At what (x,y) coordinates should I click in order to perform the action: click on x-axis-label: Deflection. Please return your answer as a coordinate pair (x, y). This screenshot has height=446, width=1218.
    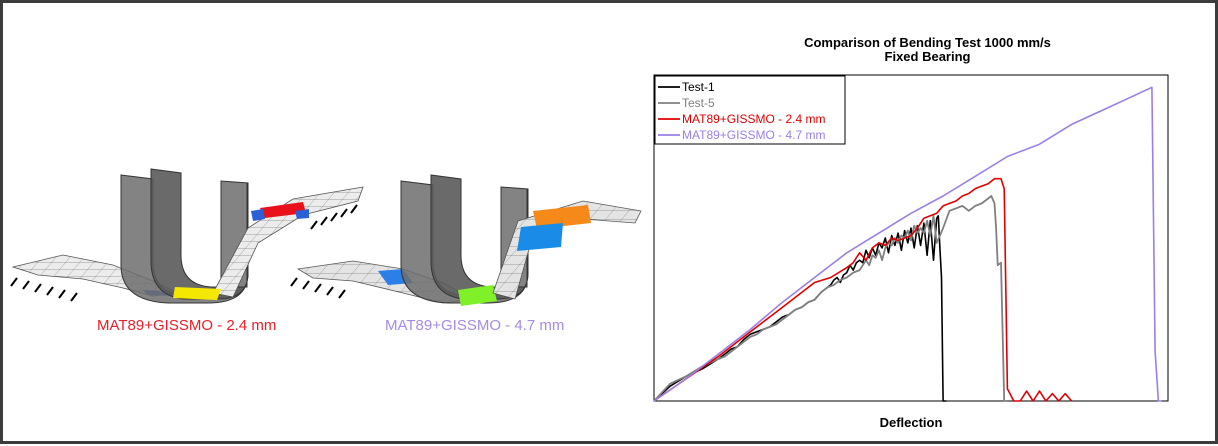
    Looking at the image, I should click on (911, 422).